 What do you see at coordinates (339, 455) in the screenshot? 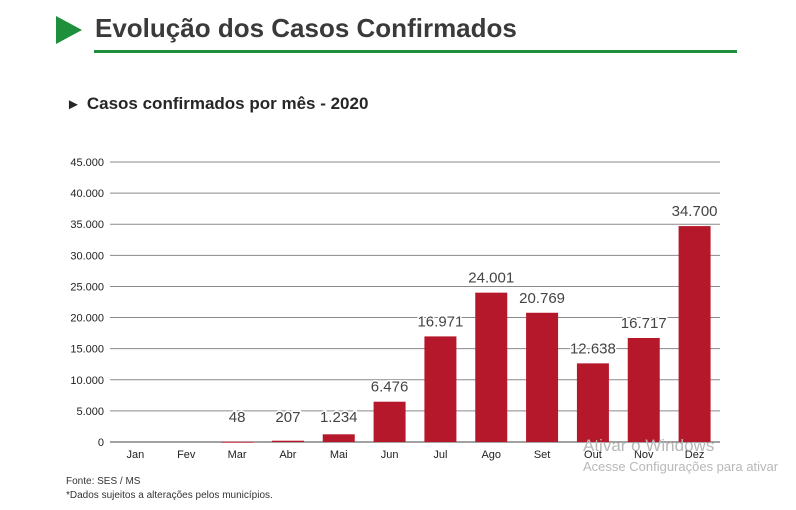
I see `x-tick-label: Mai` at bounding box center [339, 455].